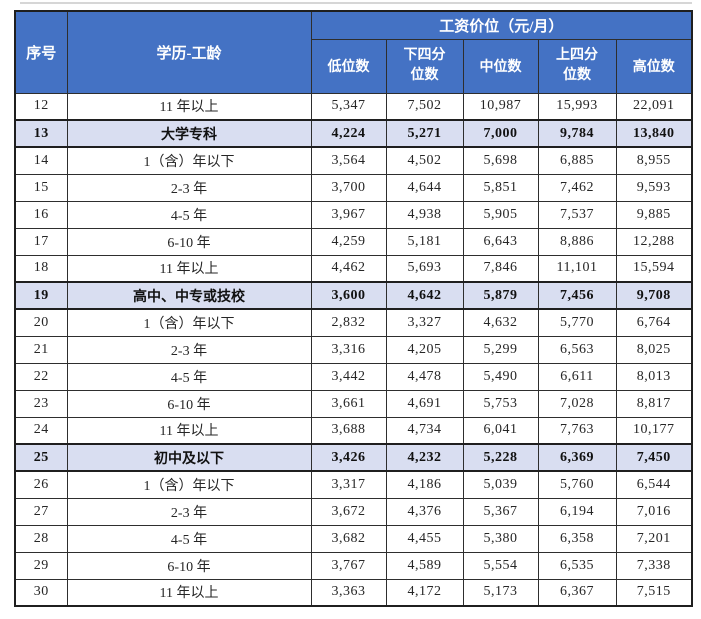 This screenshot has width=701, height=619. I want to click on row-serial: 30, so click(41, 592).